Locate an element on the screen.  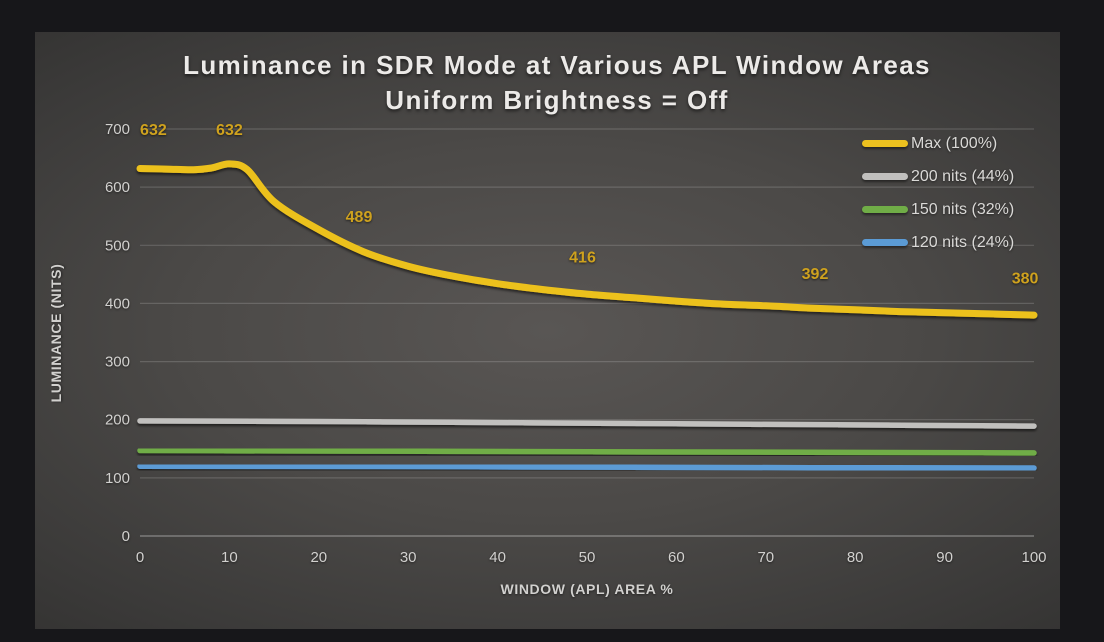
legend-item-200-nits: 200 nits (44%) is located at coordinates (938, 176).